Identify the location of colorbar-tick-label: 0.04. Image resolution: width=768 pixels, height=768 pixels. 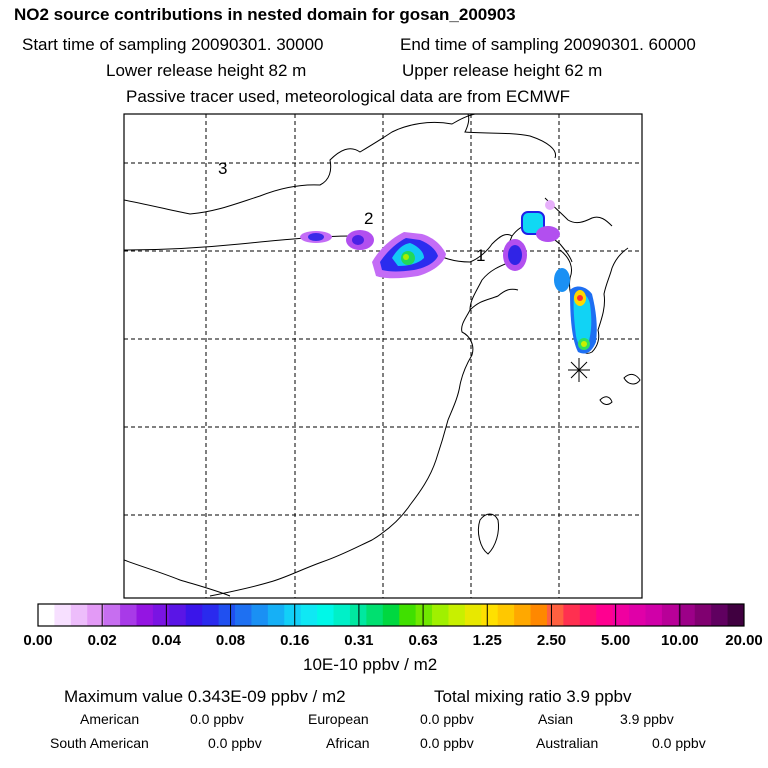
(166, 640).